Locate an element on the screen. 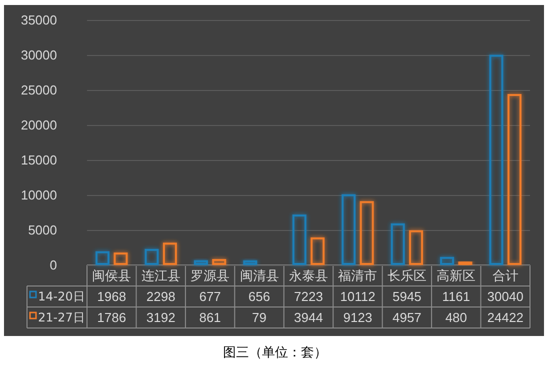  x-tick-label: 闽侯县 is located at coordinates (112, 276).